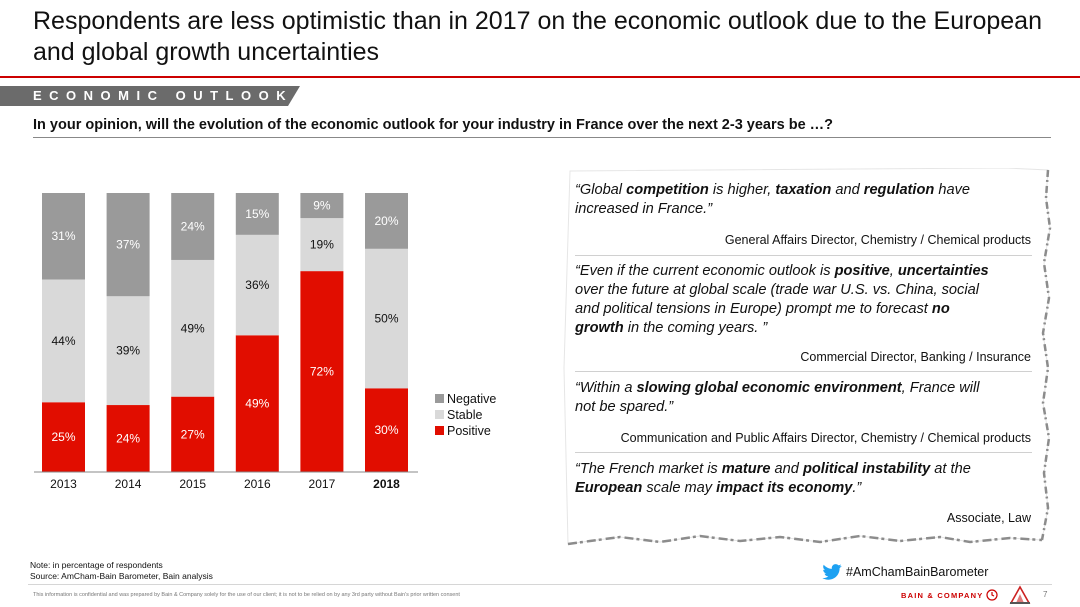 The image size is (1080, 607). I want to click on bar-positive-2018, so click(386, 430).